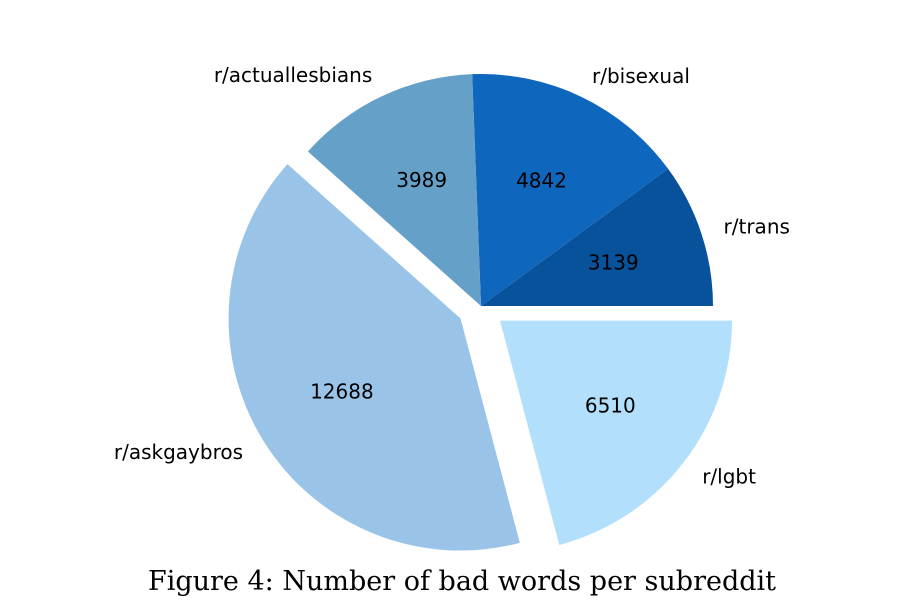  What do you see at coordinates (616, 432) in the screenshot?
I see `pie-slice-lgbt` at bounding box center [616, 432].